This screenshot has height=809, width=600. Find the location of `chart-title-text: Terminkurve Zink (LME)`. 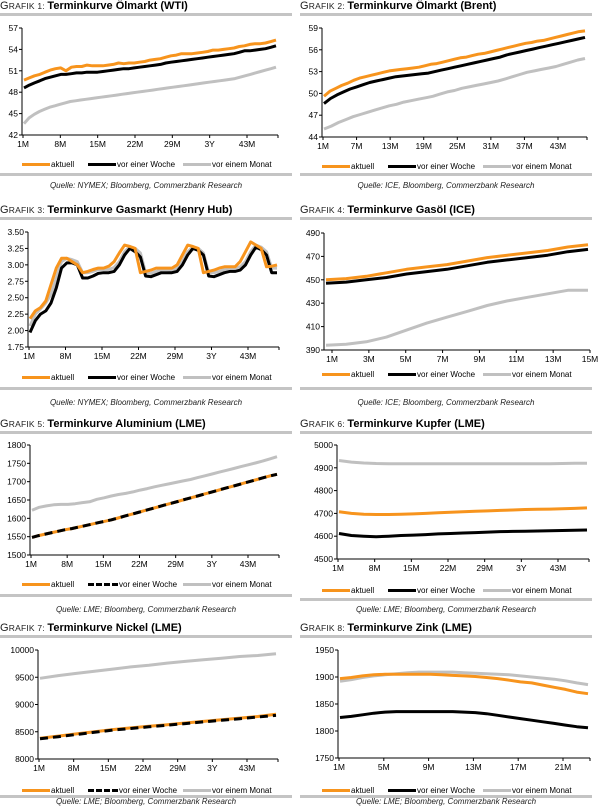

chart-title-text: Terminkurve Zink (LME) is located at coordinates (409, 628).